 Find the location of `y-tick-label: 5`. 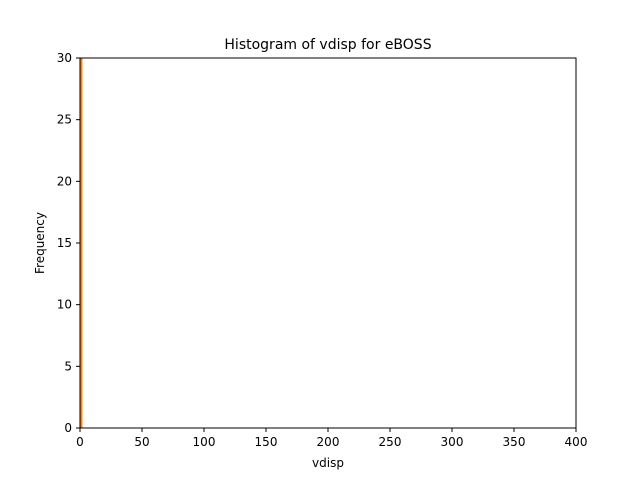

y-tick-label: 5 is located at coordinates (68, 366).